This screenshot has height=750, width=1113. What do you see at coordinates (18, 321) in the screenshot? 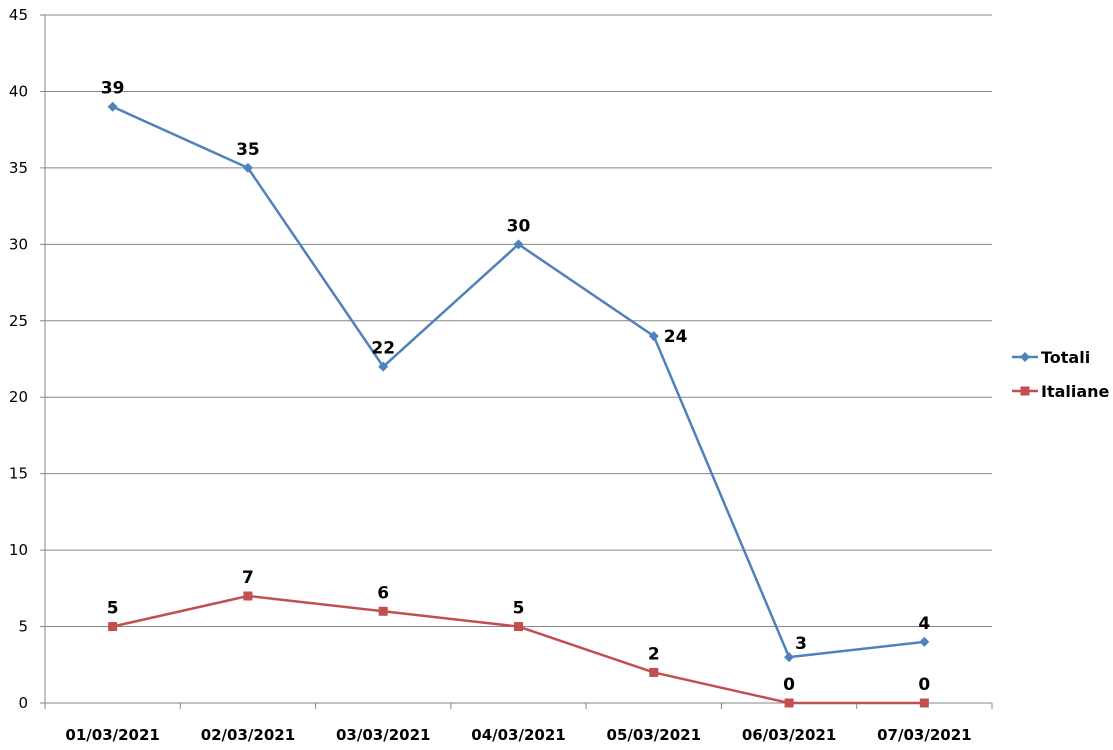
I see `y-tick-label: 25` at bounding box center [18, 321].